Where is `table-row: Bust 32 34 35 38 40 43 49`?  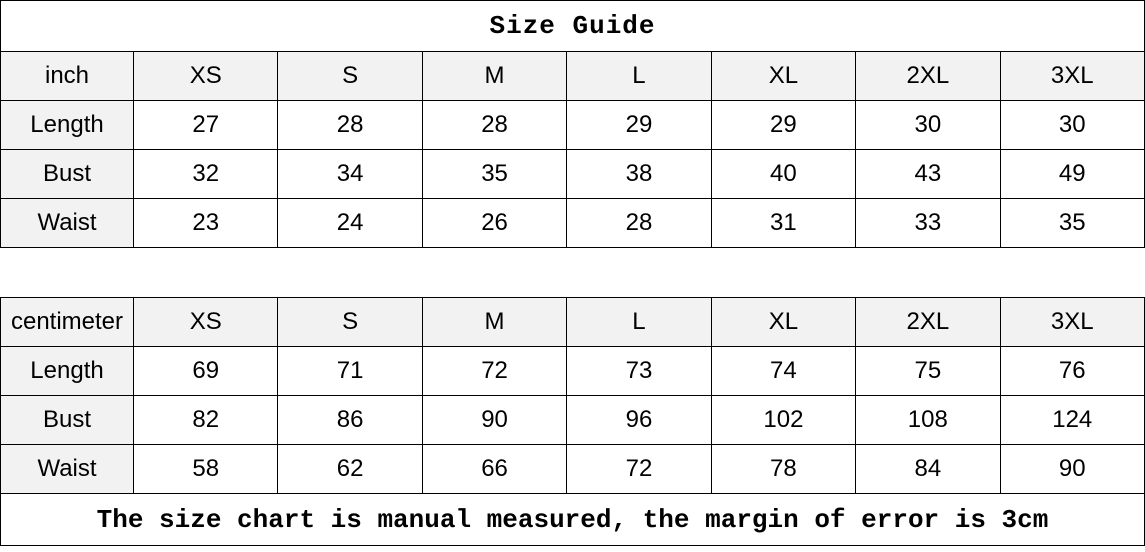 table-row: Bust 32 34 35 38 40 43 49 is located at coordinates (572, 174).